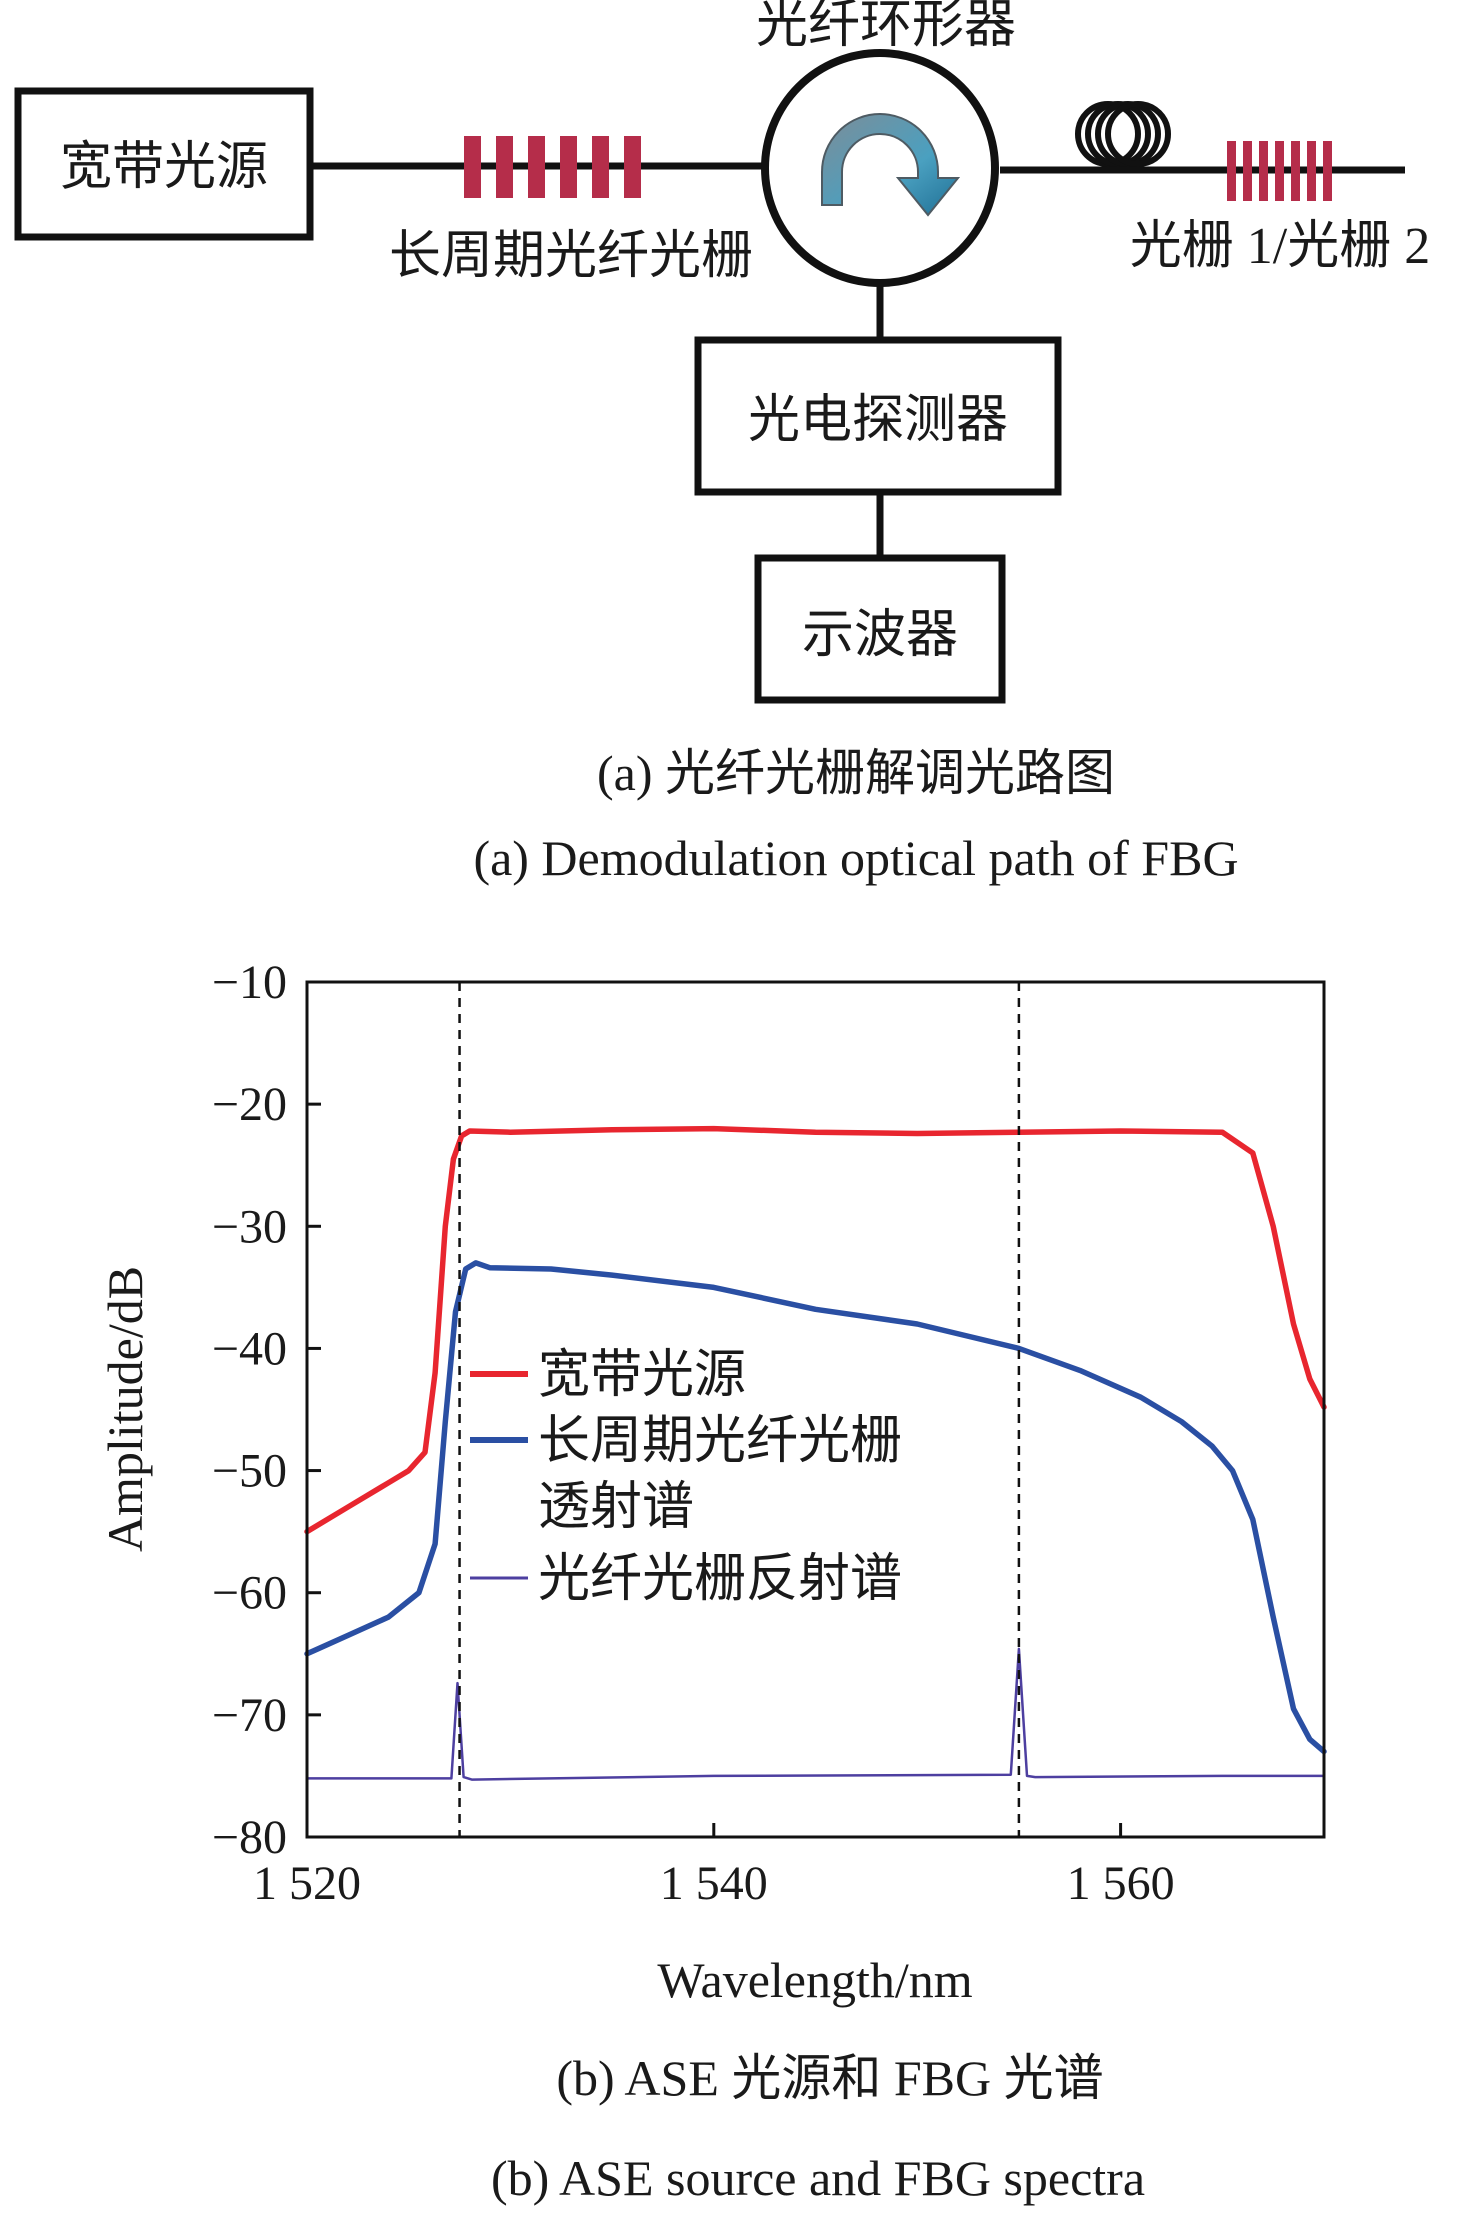 This screenshot has width=1476, height=2219. What do you see at coordinates (880, 635) in the screenshot?
I see `oscilloscope-label: 示波器` at bounding box center [880, 635].